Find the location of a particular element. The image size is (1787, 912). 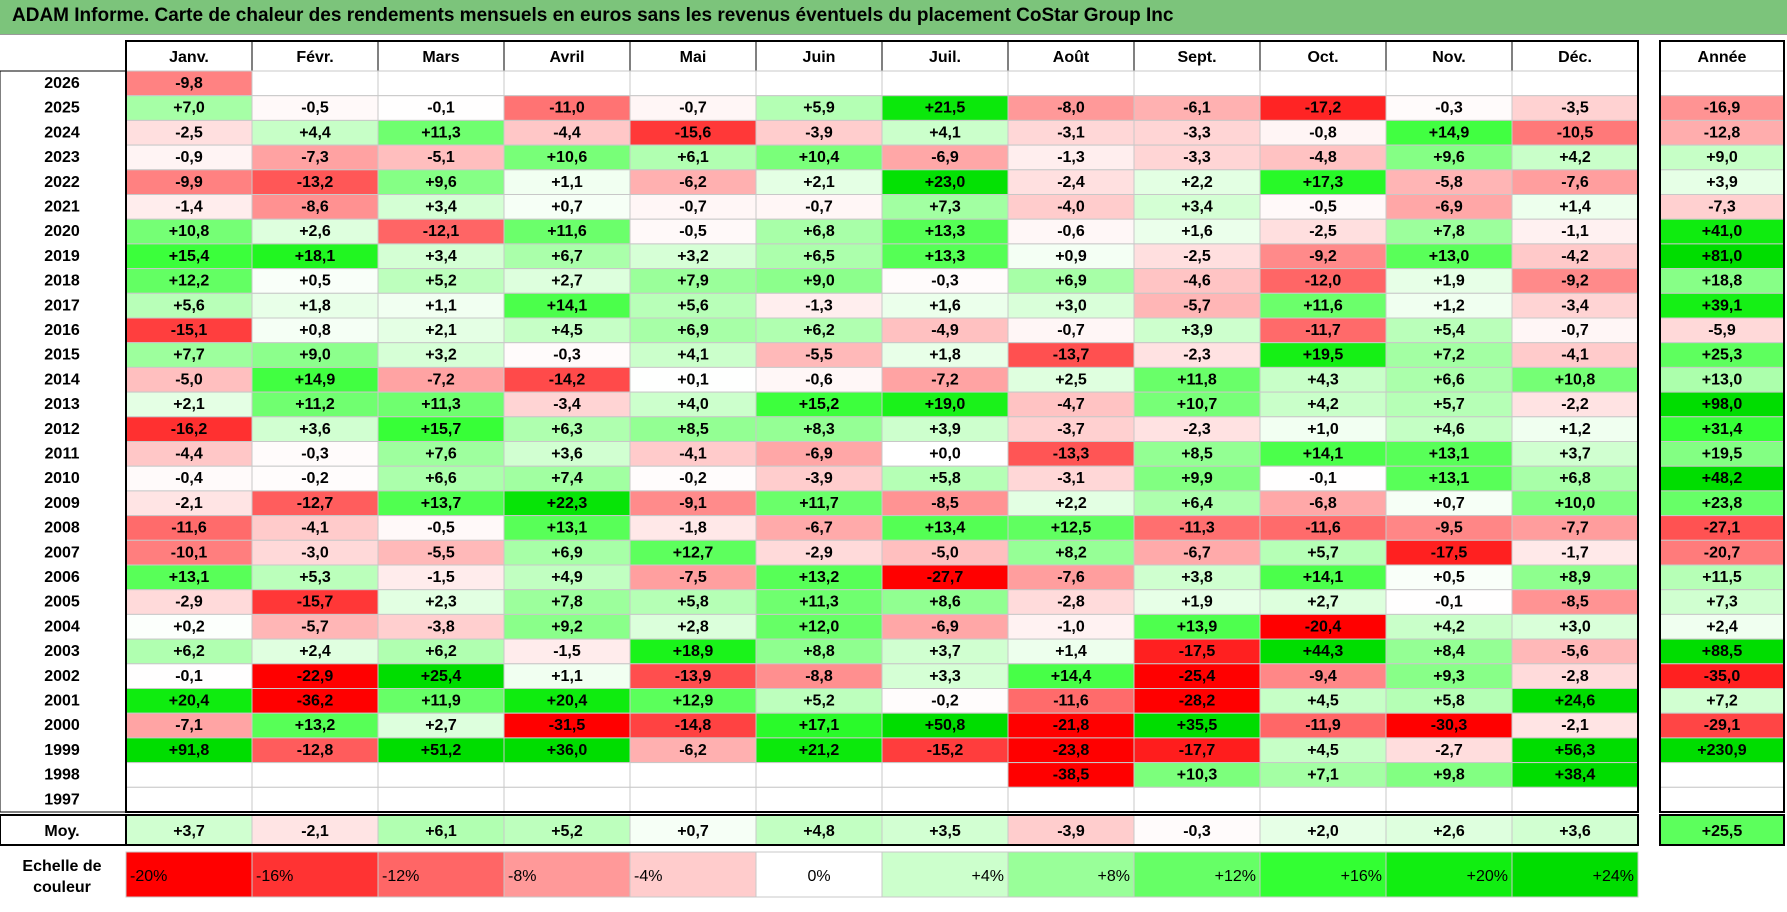

cell-value: +1,9 is located at coordinates (1197, 602).